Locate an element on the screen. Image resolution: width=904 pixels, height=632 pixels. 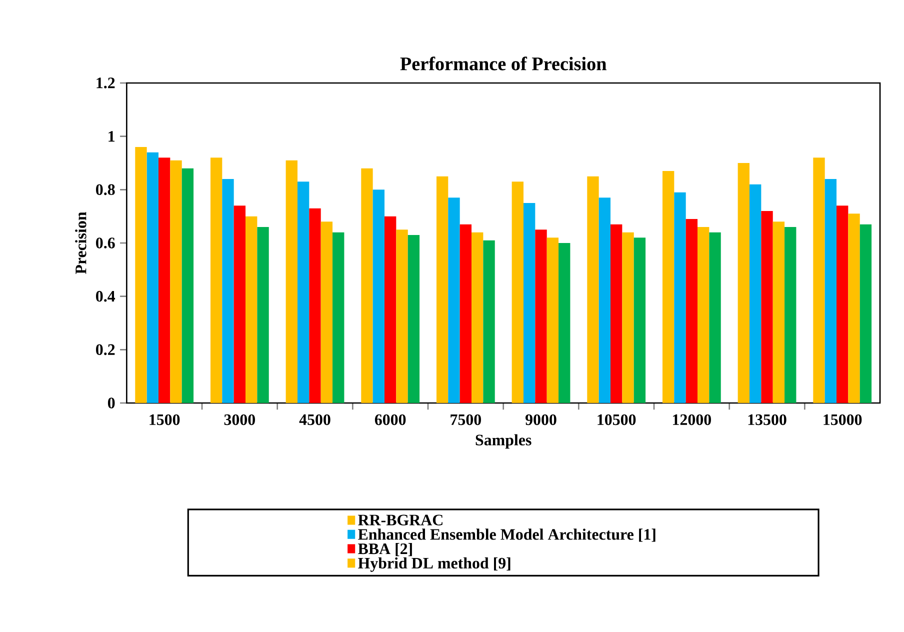
x-tick-label: 1500 is located at coordinates (165, 420).